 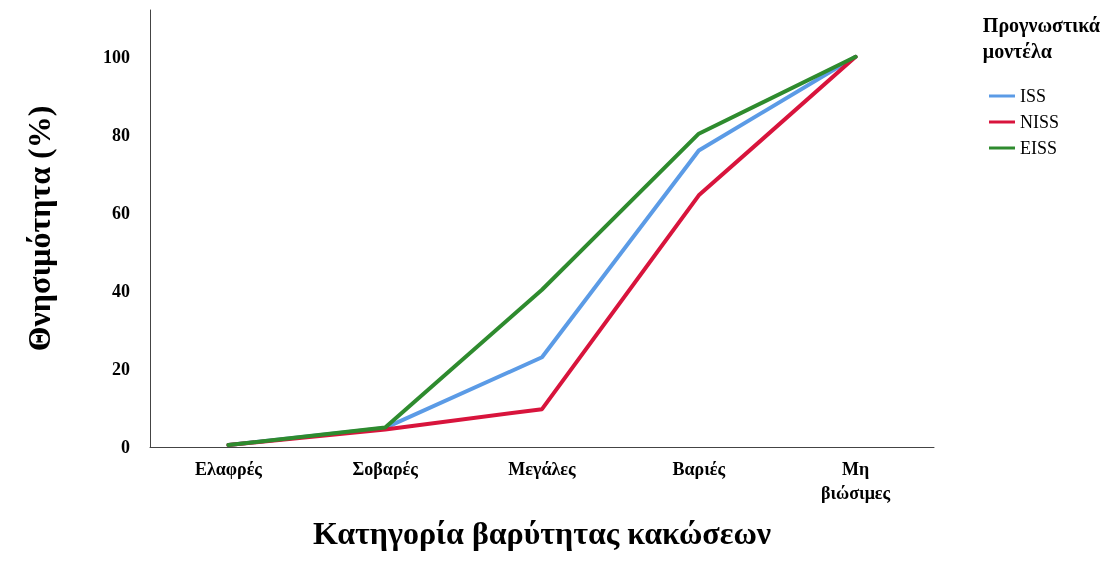 What do you see at coordinates (1032, 96) in the screenshot?
I see `legend-label: ISS` at bounding box center [1032, 96].